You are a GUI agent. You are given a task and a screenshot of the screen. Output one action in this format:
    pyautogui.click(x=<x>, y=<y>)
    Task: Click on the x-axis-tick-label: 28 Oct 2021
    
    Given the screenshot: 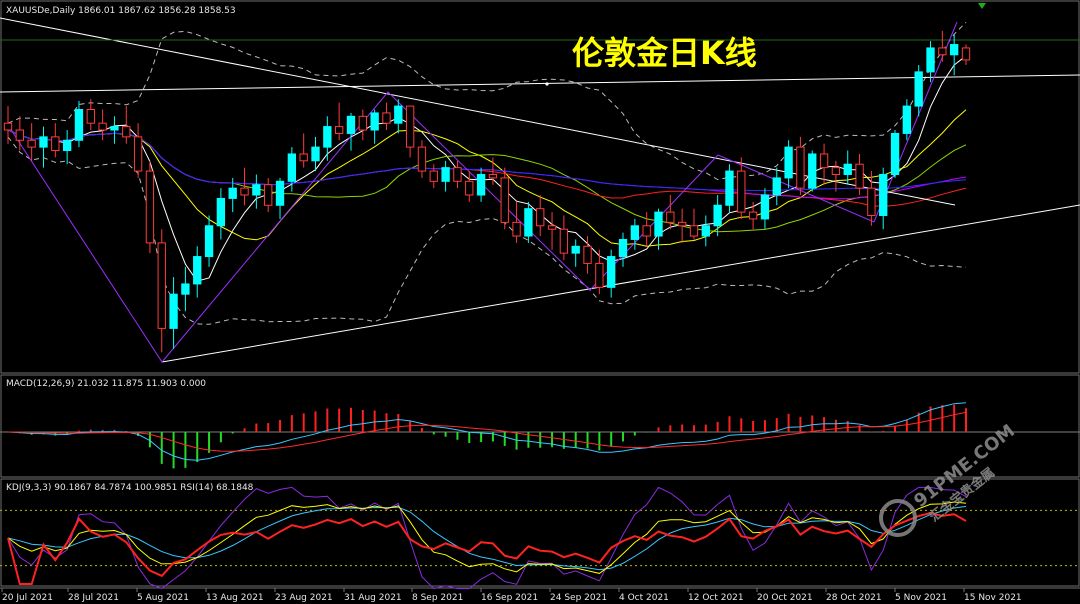 What is the action you would take?
    pyautogui.click(x=854, y=598)
    